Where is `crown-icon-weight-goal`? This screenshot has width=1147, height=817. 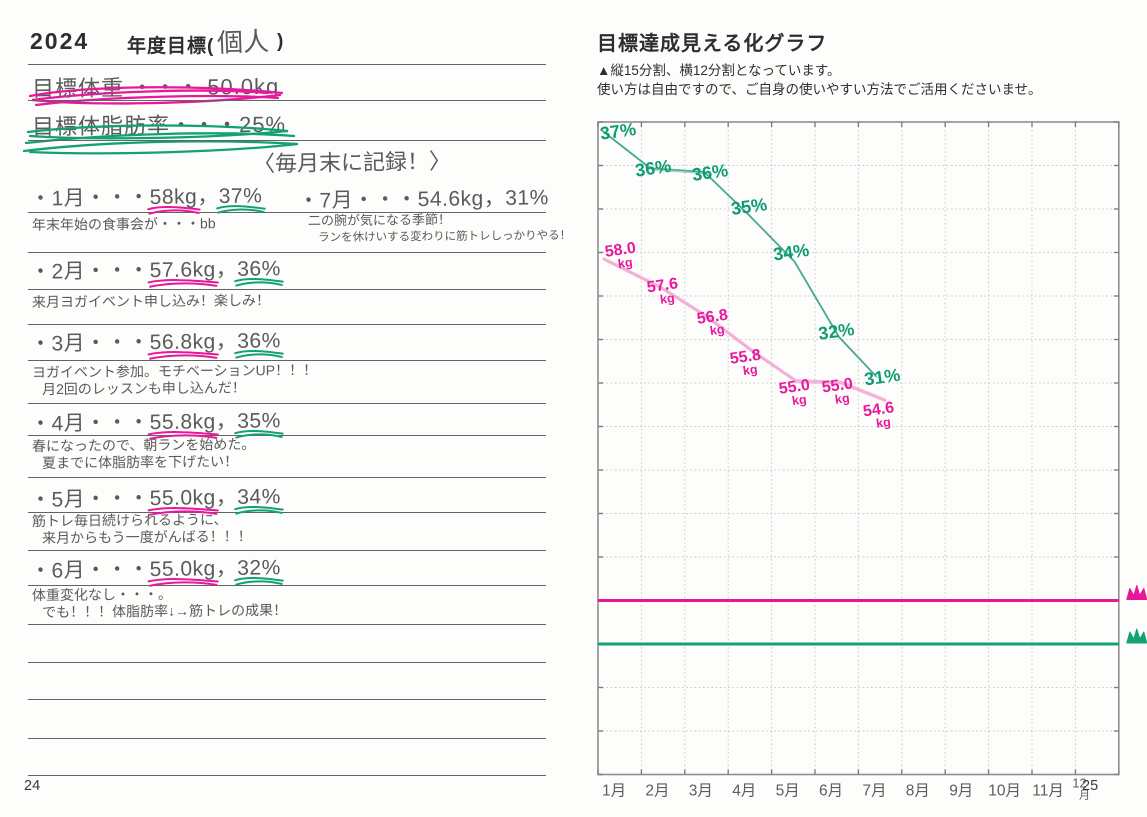 crown-icon-weight-goal is located at coordinates (1136, 592).